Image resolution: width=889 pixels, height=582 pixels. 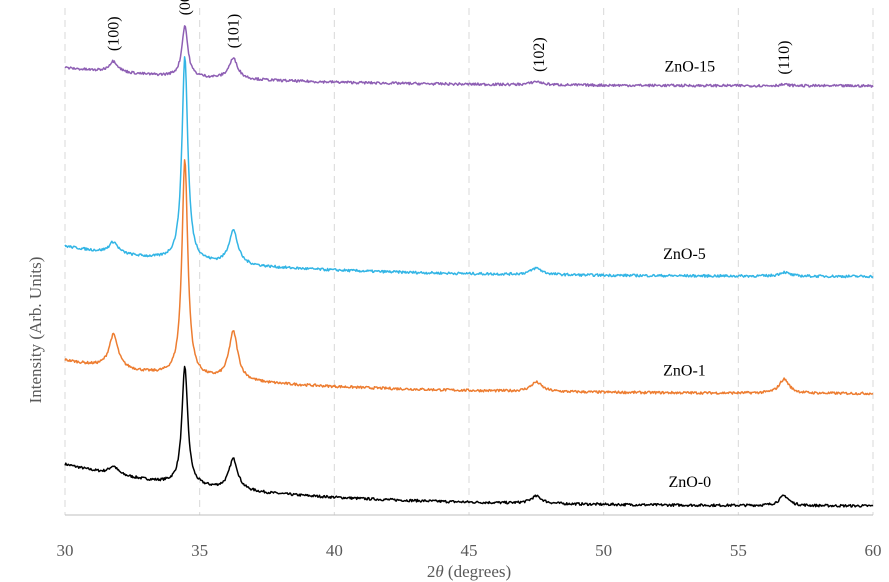 I want to click on x-tick-label: 30, so click(x=65, y=550).